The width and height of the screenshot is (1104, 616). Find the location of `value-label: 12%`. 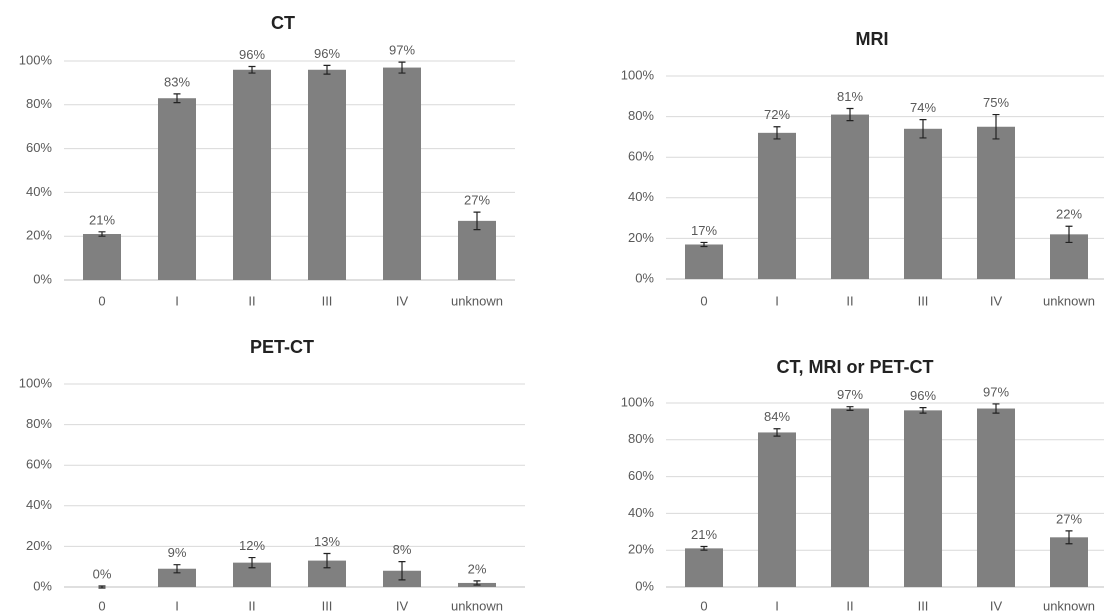

value-label: 12% is located at coordinates (252, 545).